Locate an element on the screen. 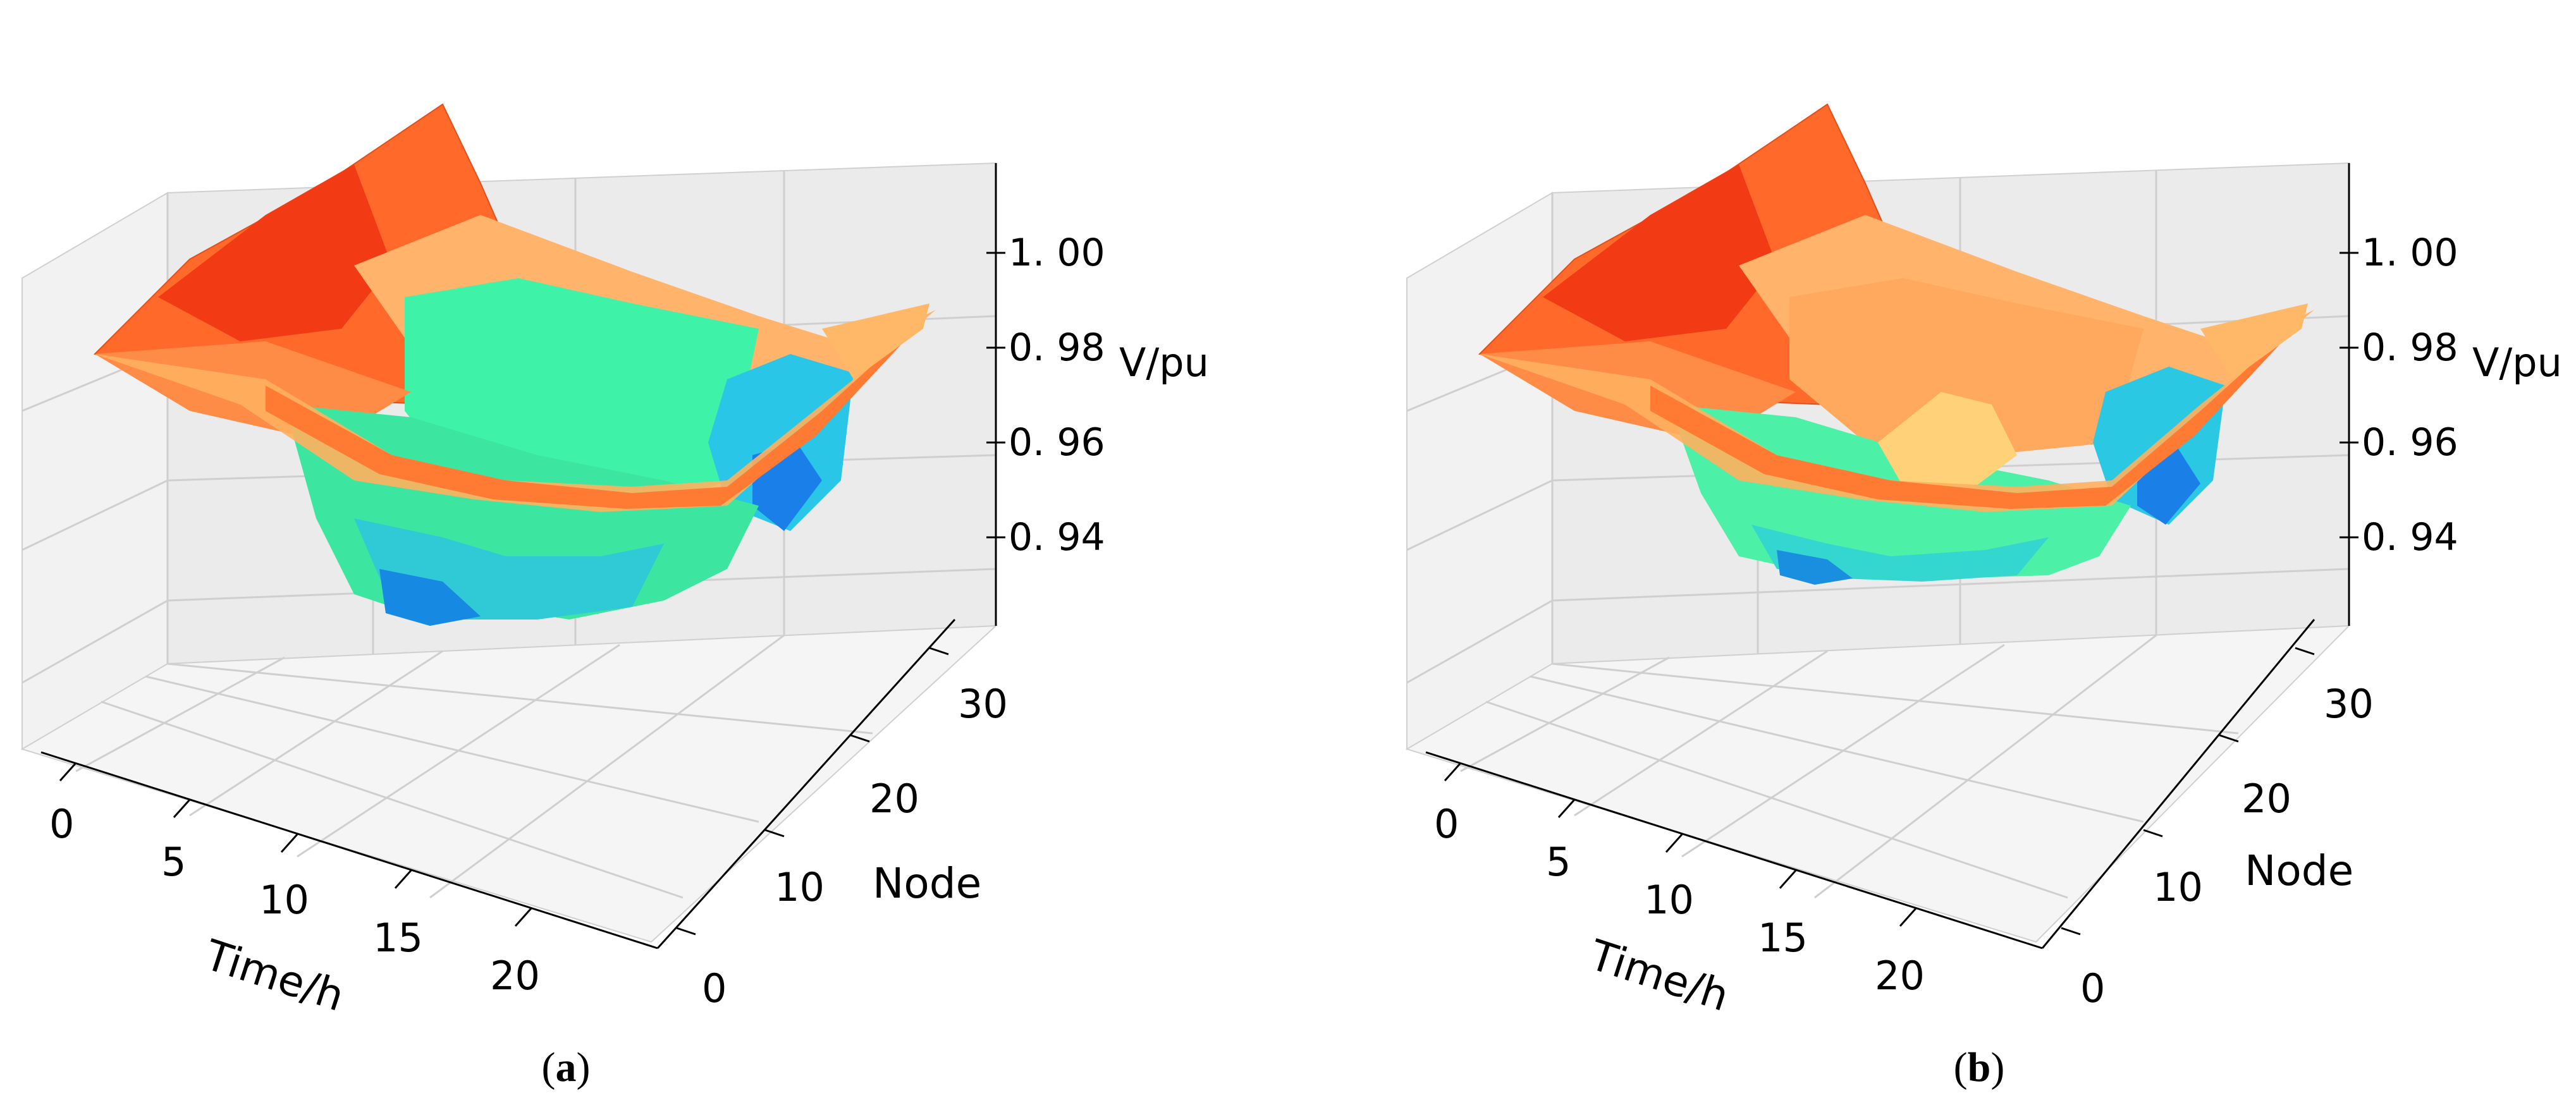 This screenshot has width=2576, height=1105. surface-orange-ribbon is located at coordinates (594, 414).